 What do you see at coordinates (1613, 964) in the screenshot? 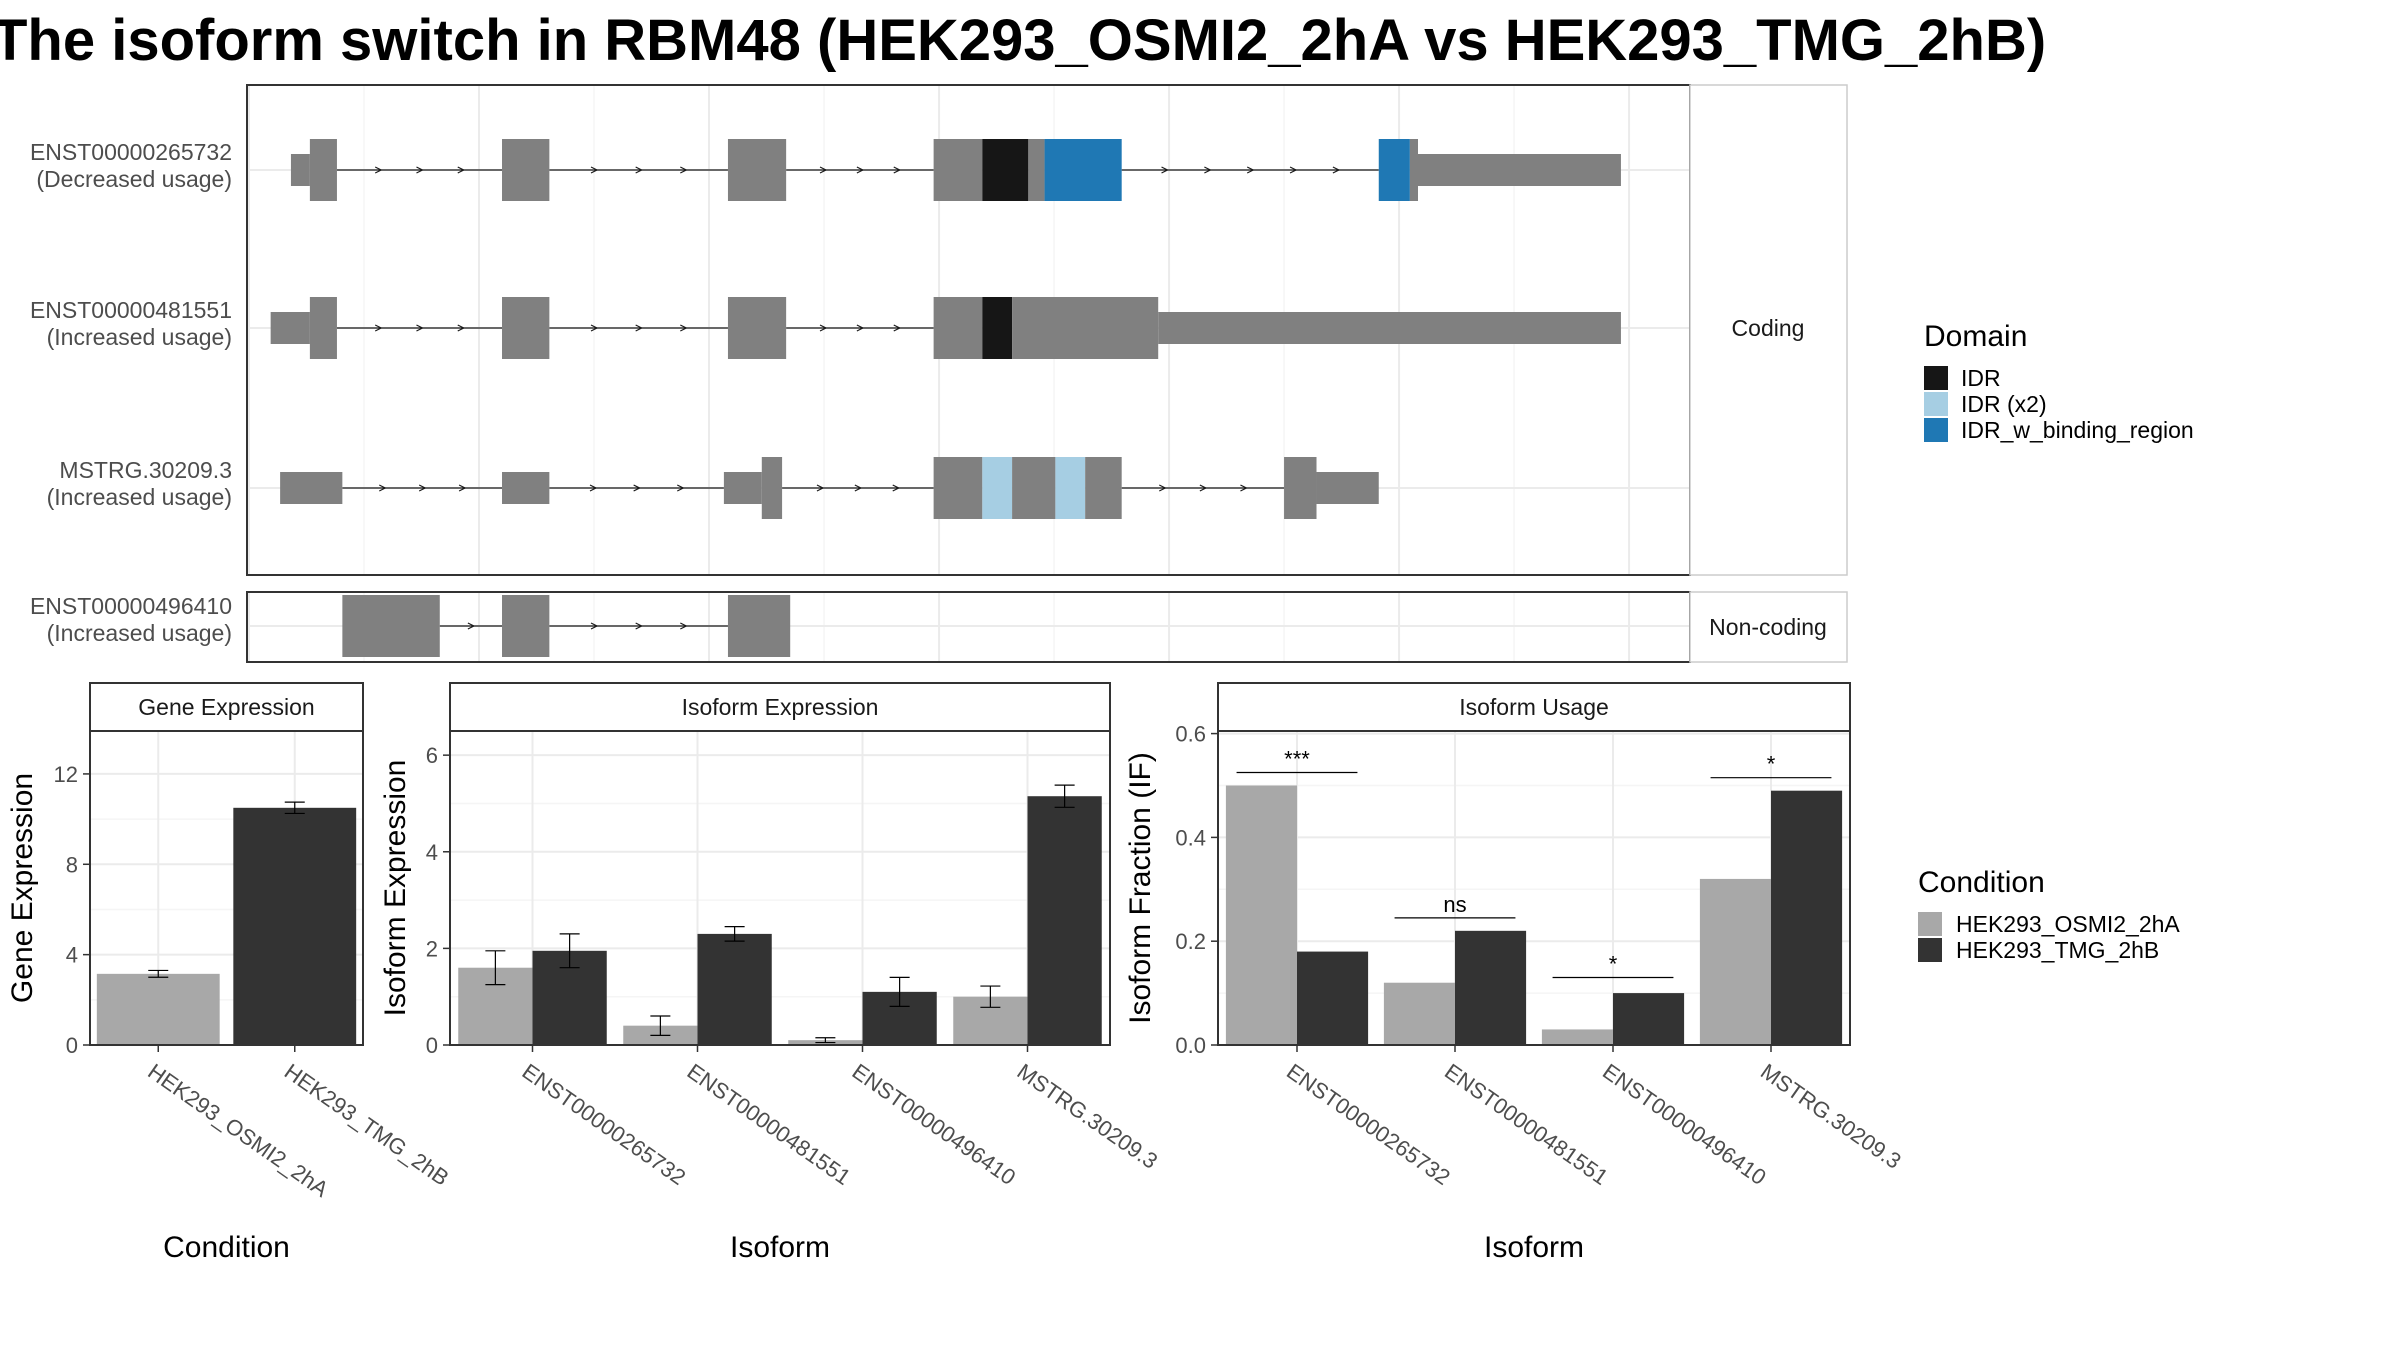
I see `significance-label: *` at bounding box center [1613, 964].